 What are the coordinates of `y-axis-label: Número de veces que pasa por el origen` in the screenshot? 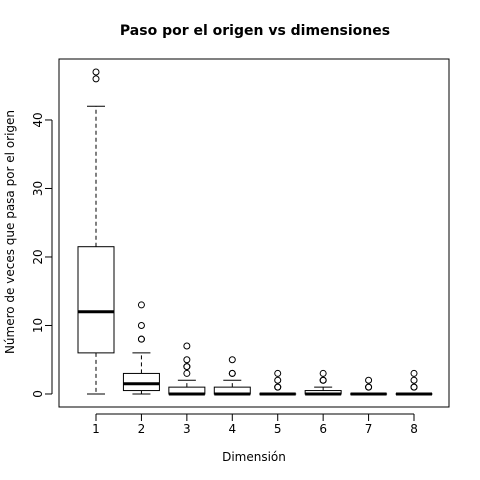 It's located at (10, 232).